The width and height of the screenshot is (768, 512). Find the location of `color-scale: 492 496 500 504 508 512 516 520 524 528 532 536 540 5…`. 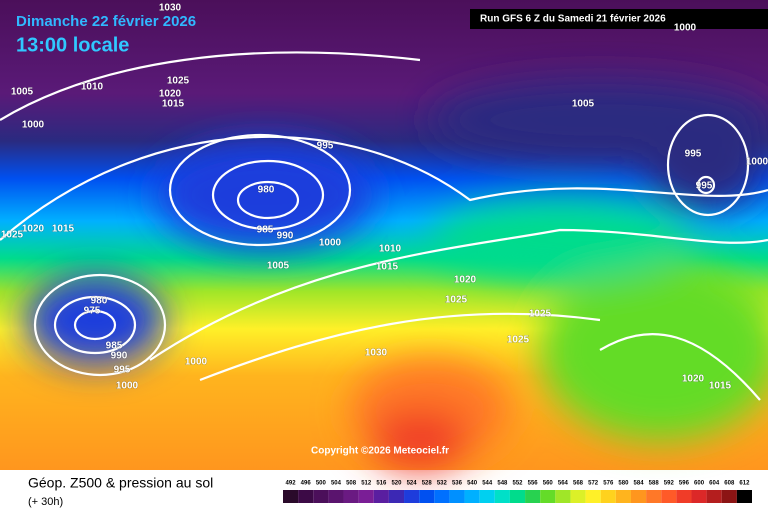

color-scale: 492 496 500 504 508 512 516 520 524 528 532 536 540 5… is located at coordinates (517, 492).